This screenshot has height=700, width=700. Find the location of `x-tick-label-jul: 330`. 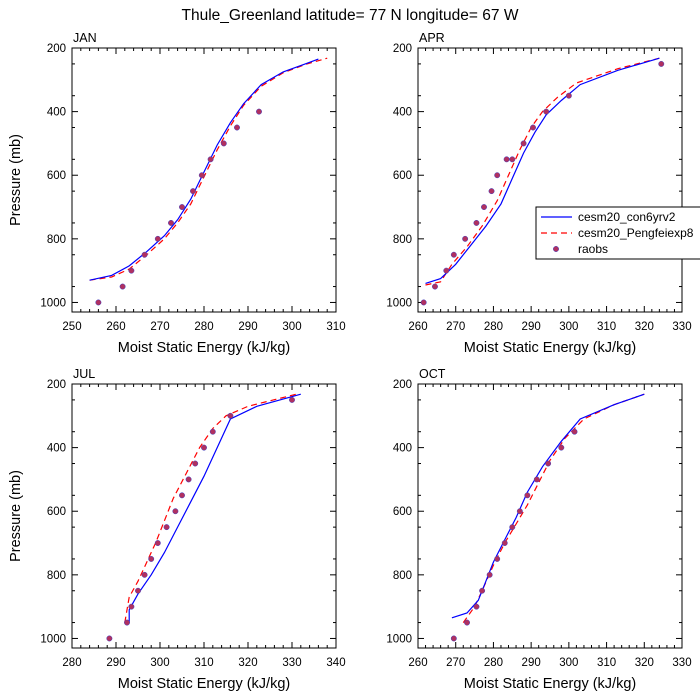

x-tick-label-jul: 330 is located at coordinates (291, 663).